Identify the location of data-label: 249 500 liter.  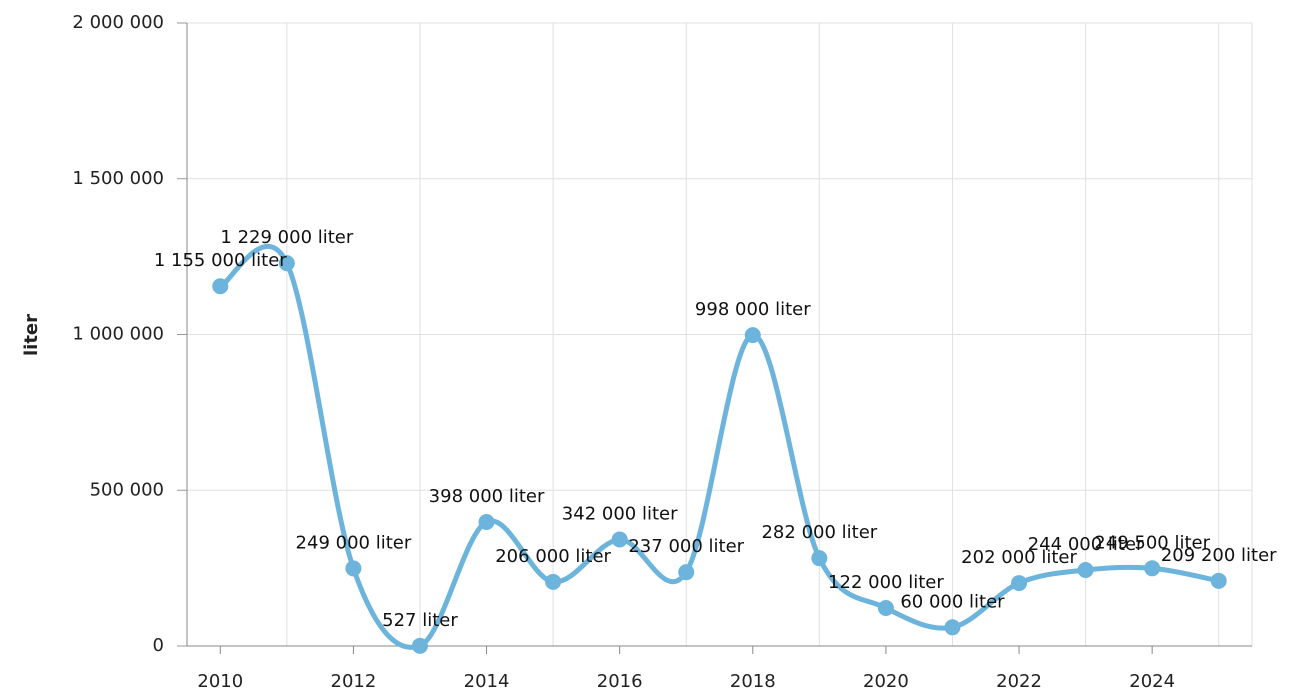
(1152, 542).